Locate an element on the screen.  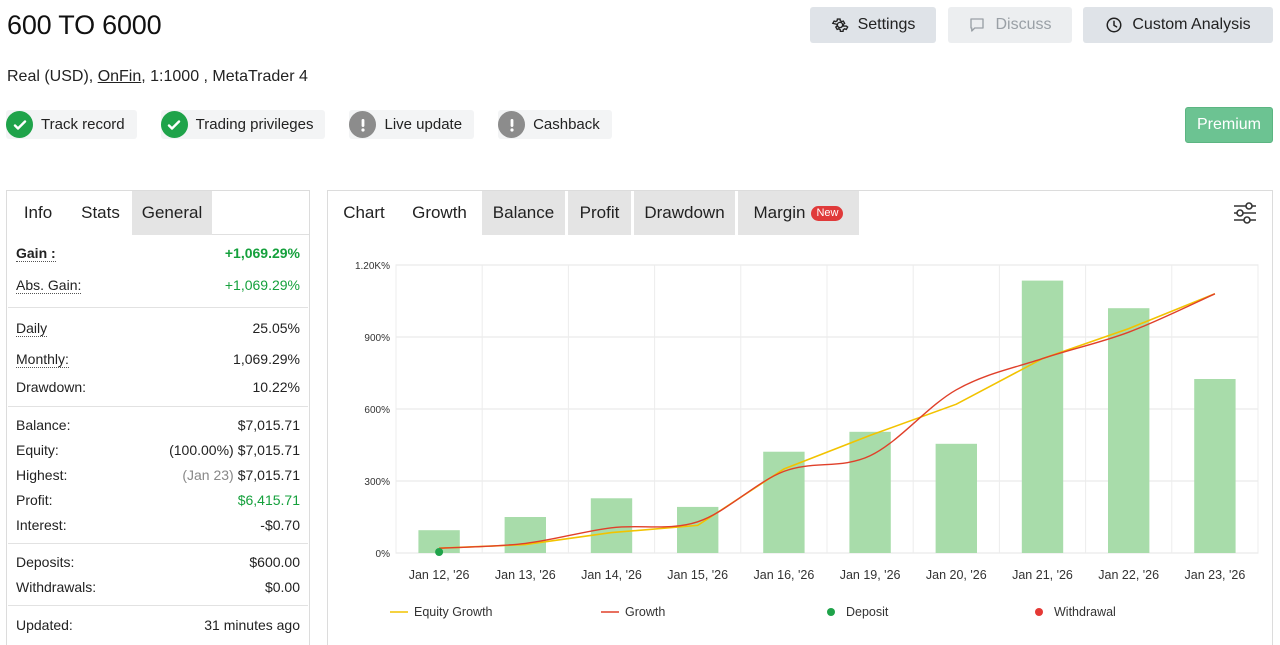
stat-value: $7,015.71 is located at coordinates (268, 425).